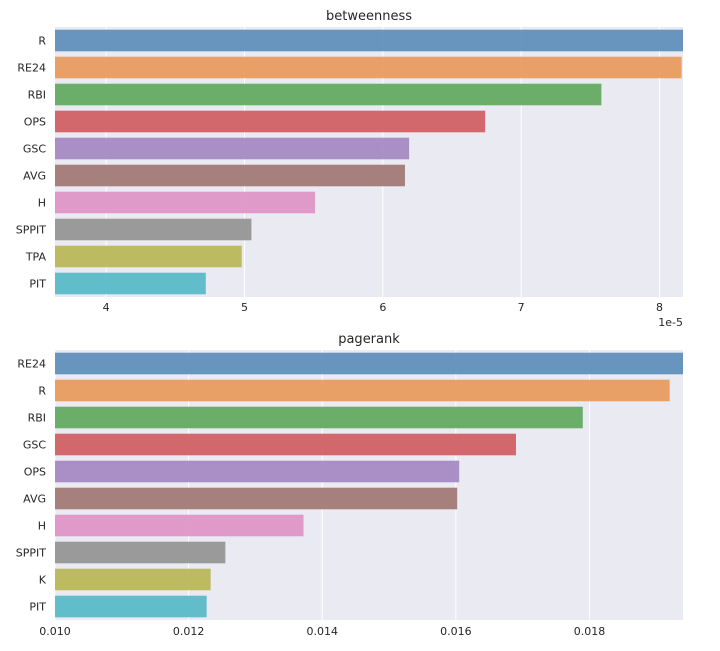 Image resolution: width=720 pixels, height=651 pixels. I want to click on x-tick-label: 5, so click(244, 307).